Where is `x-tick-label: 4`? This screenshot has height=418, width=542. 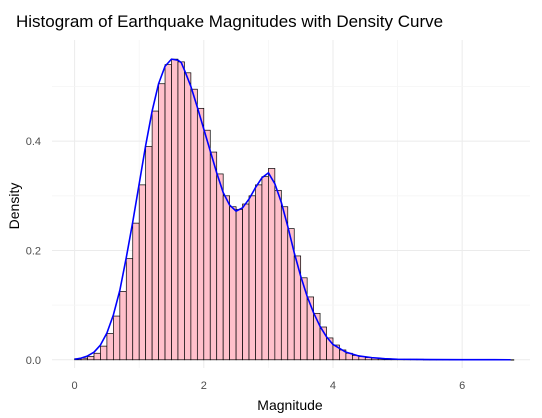
x-tick-label: 4 is located at coordinates (333, 386).